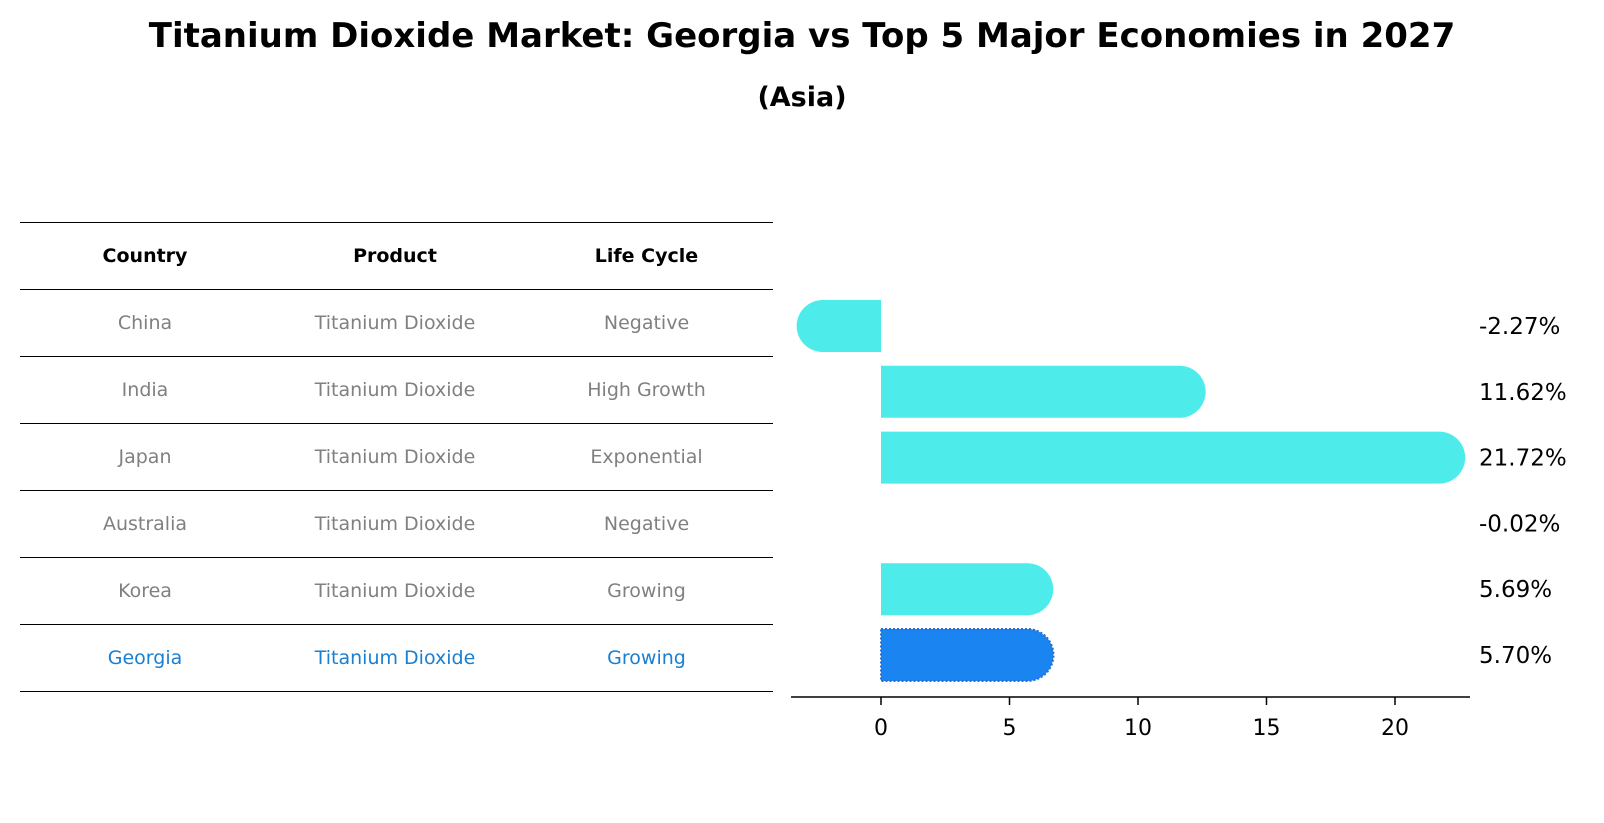 This screenshot has height=823, width=1604. I want to click on cell-country: India, so click(145, 390).